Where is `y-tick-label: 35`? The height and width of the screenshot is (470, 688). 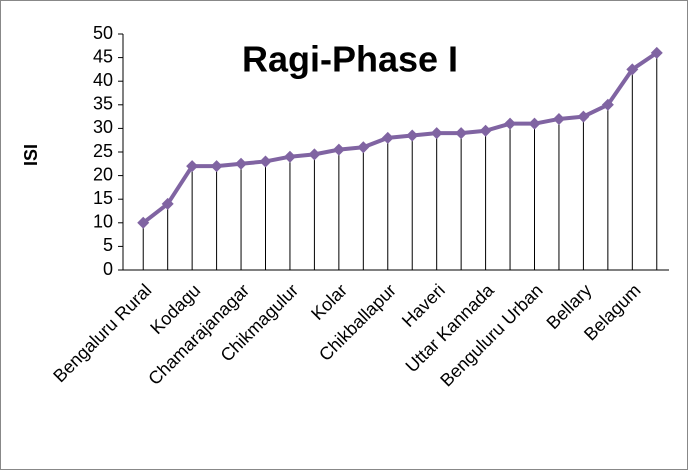 y-tick-label: 35 is located at coordinates (103, 104).